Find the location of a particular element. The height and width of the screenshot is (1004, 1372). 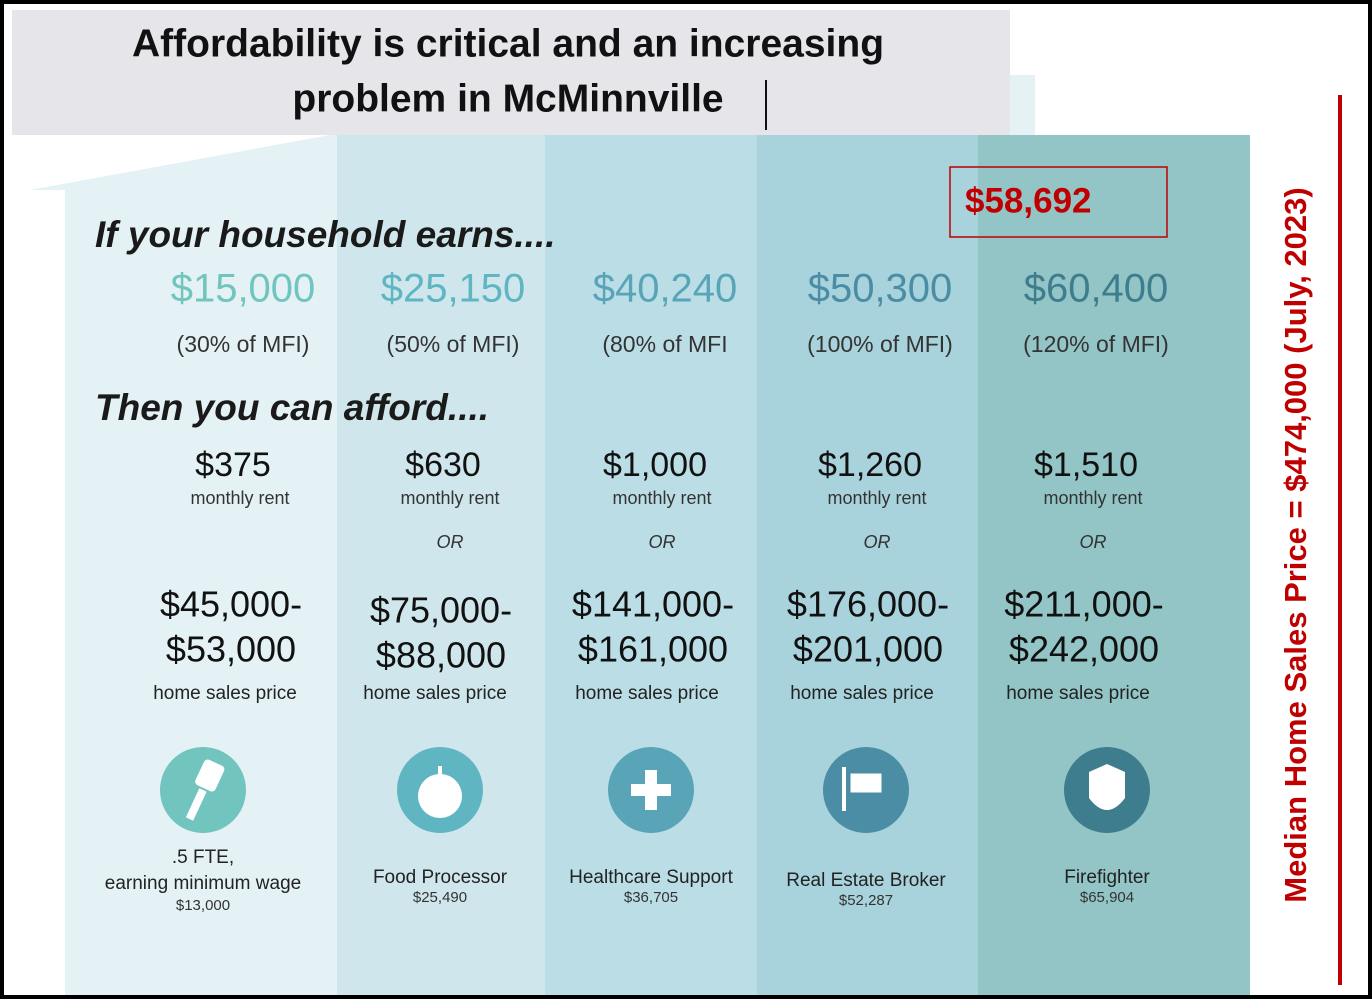

price: $75,000- is located at coordinates (441, 610).